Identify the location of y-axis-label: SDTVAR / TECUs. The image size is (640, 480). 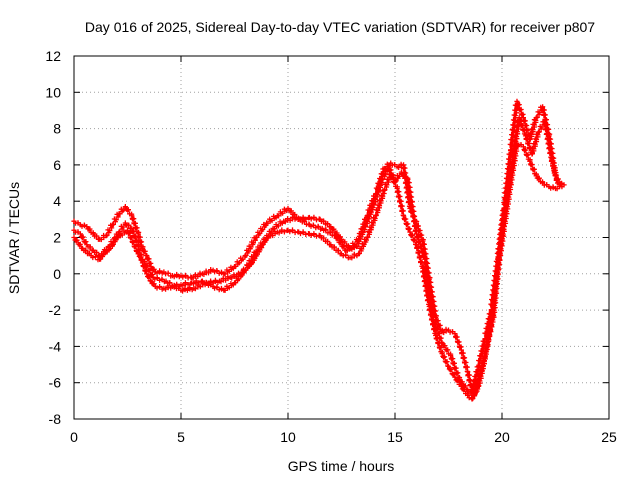
(14, 238).